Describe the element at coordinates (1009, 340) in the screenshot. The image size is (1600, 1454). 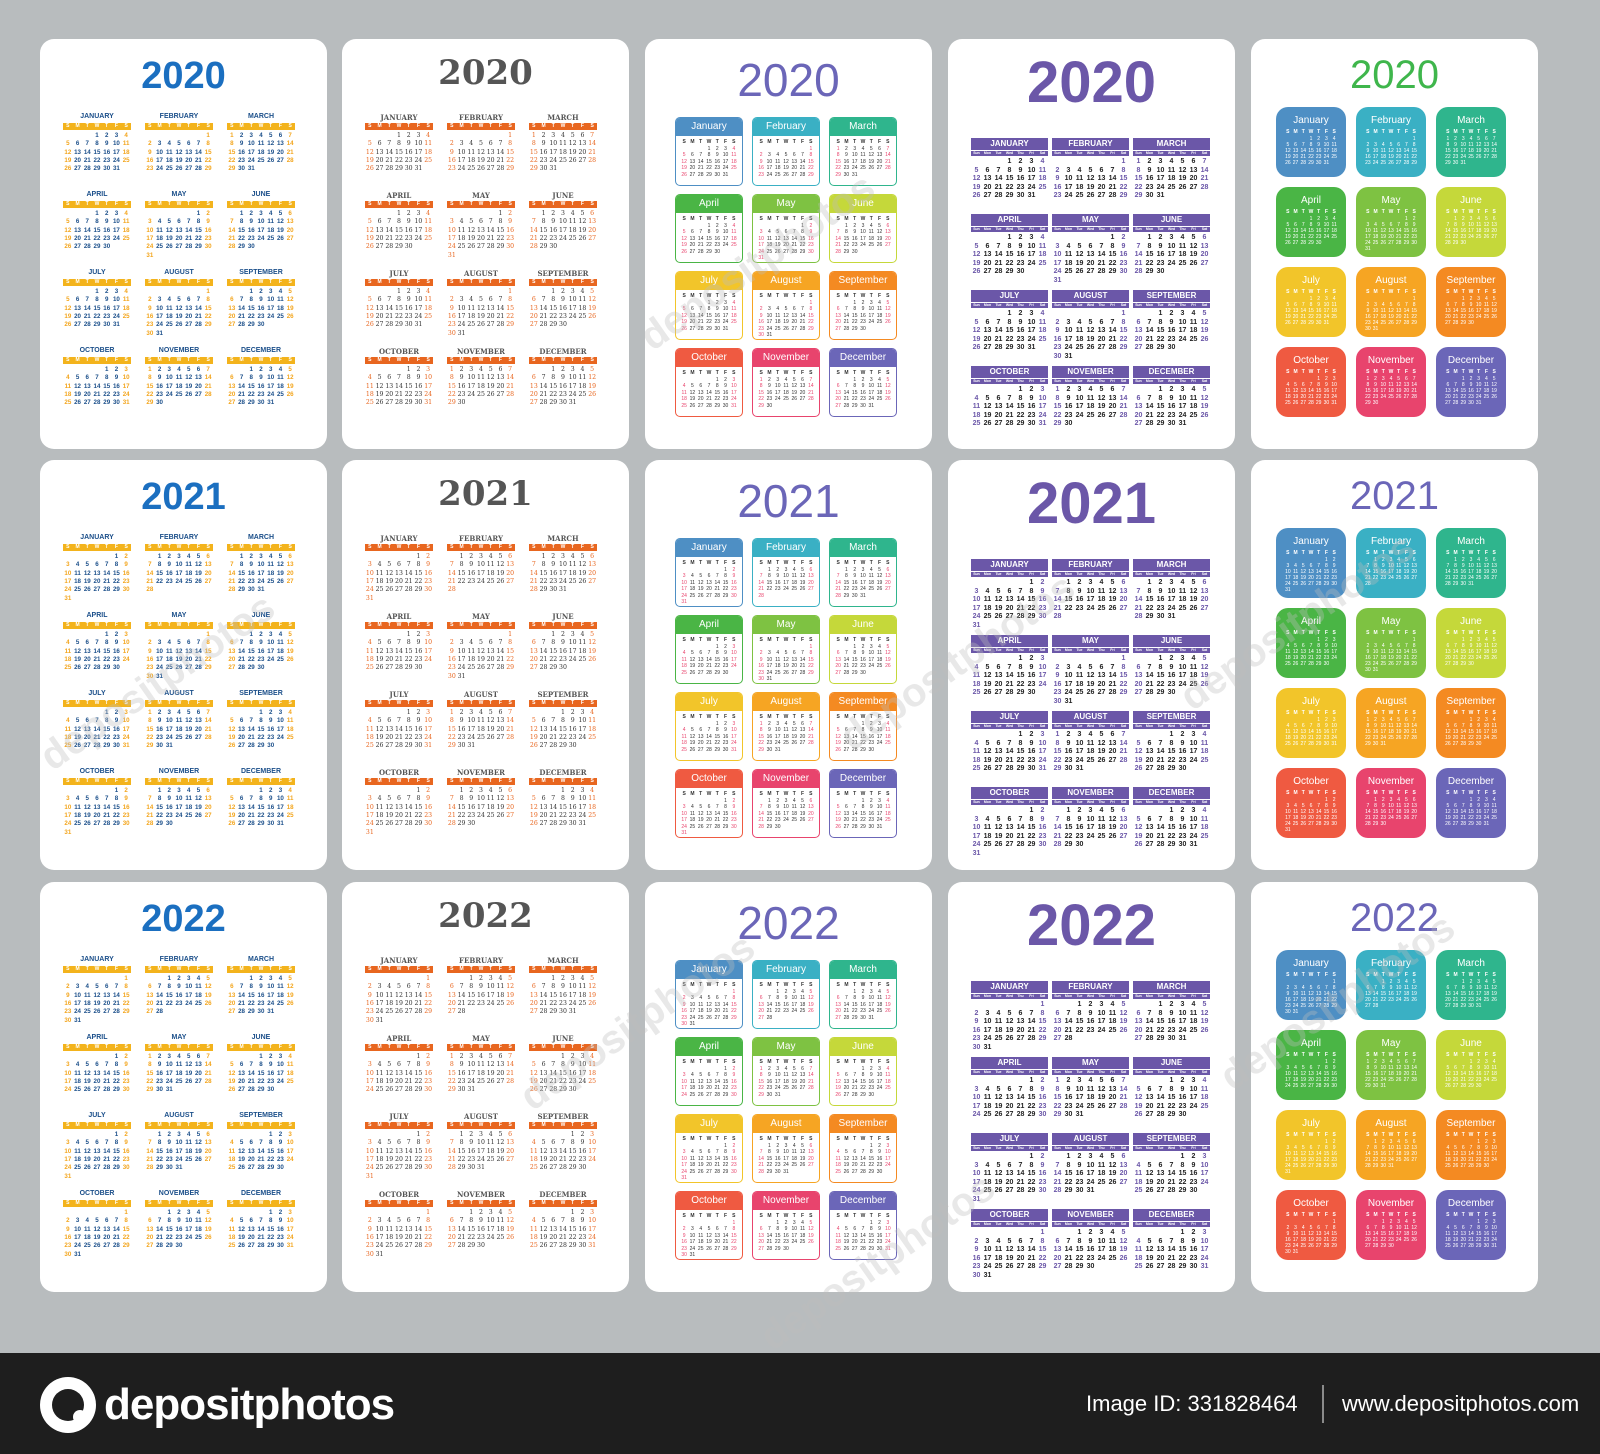
I see `week-row: 19 20 21 22 23 24 25` at that location.